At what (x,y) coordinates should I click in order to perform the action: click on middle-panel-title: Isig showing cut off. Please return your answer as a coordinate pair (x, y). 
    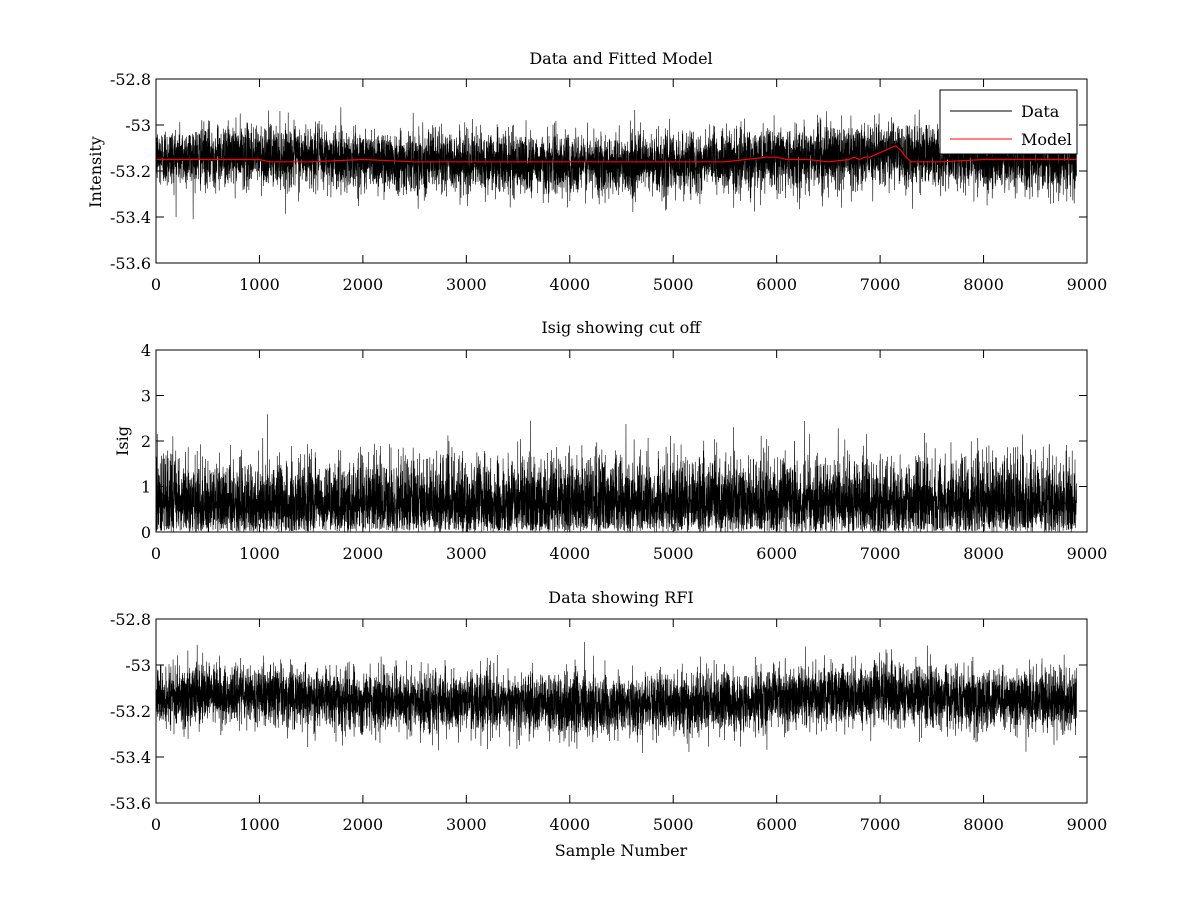
    Looking at the image, I should click on (621, 327).